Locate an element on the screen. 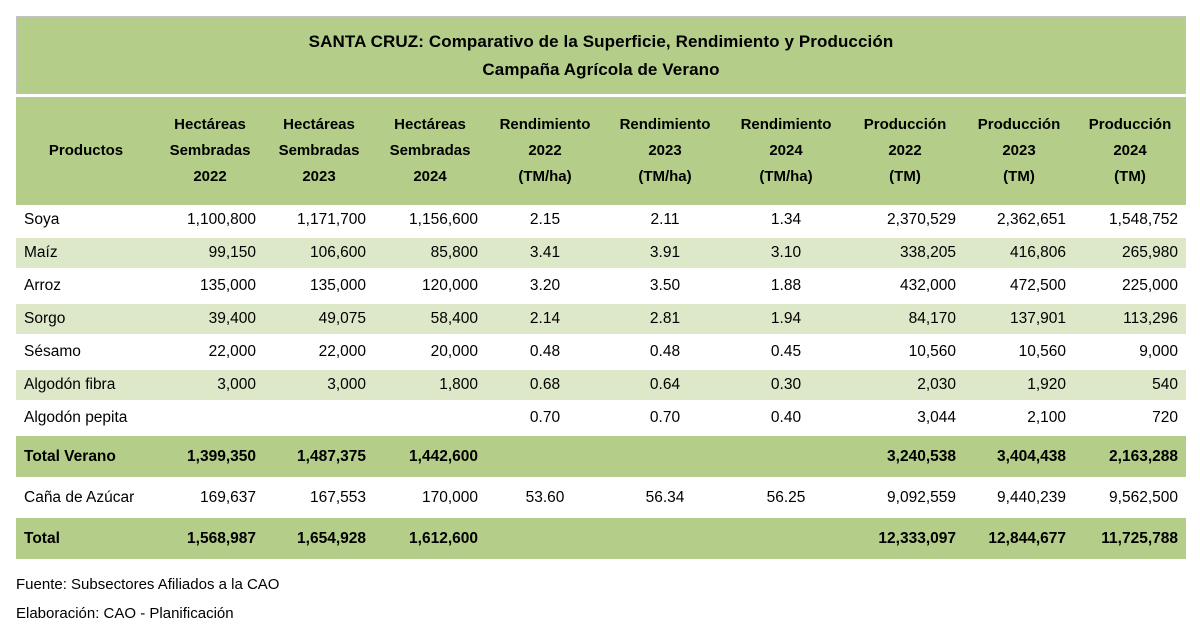  cell-value: 0.70 is located at coordinates (545, 419).